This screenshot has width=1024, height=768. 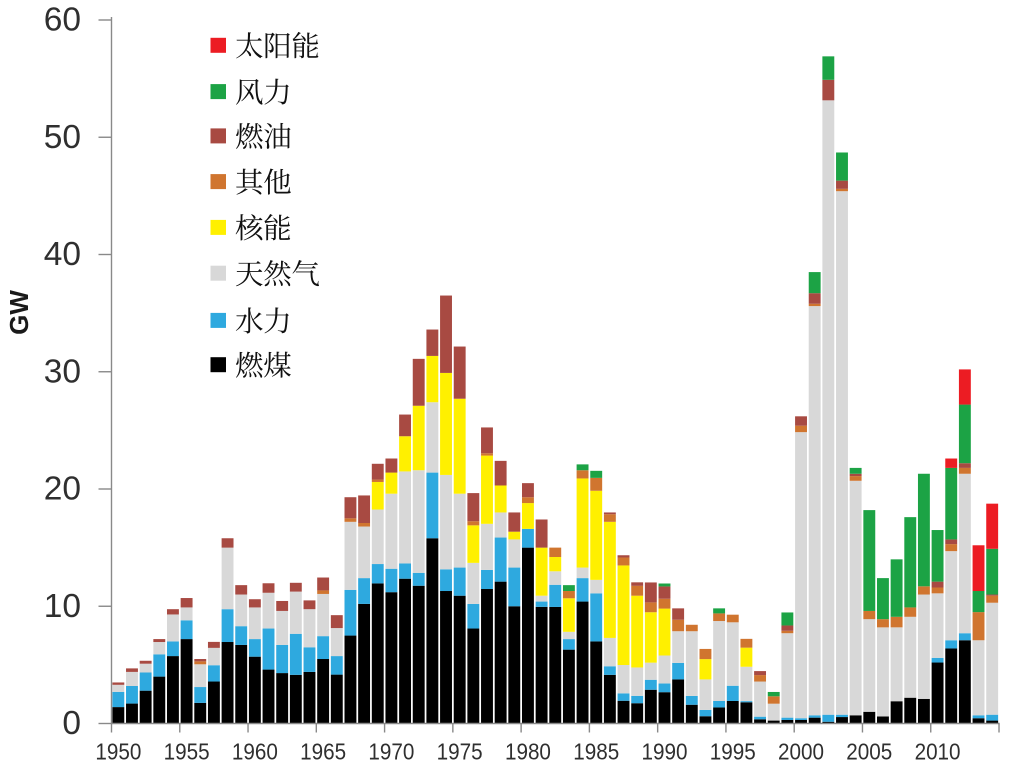 What do you see at coordinates (118, 752) in the screenshot?
I see `svg-text: 1950` at bounding box center [118, 752].